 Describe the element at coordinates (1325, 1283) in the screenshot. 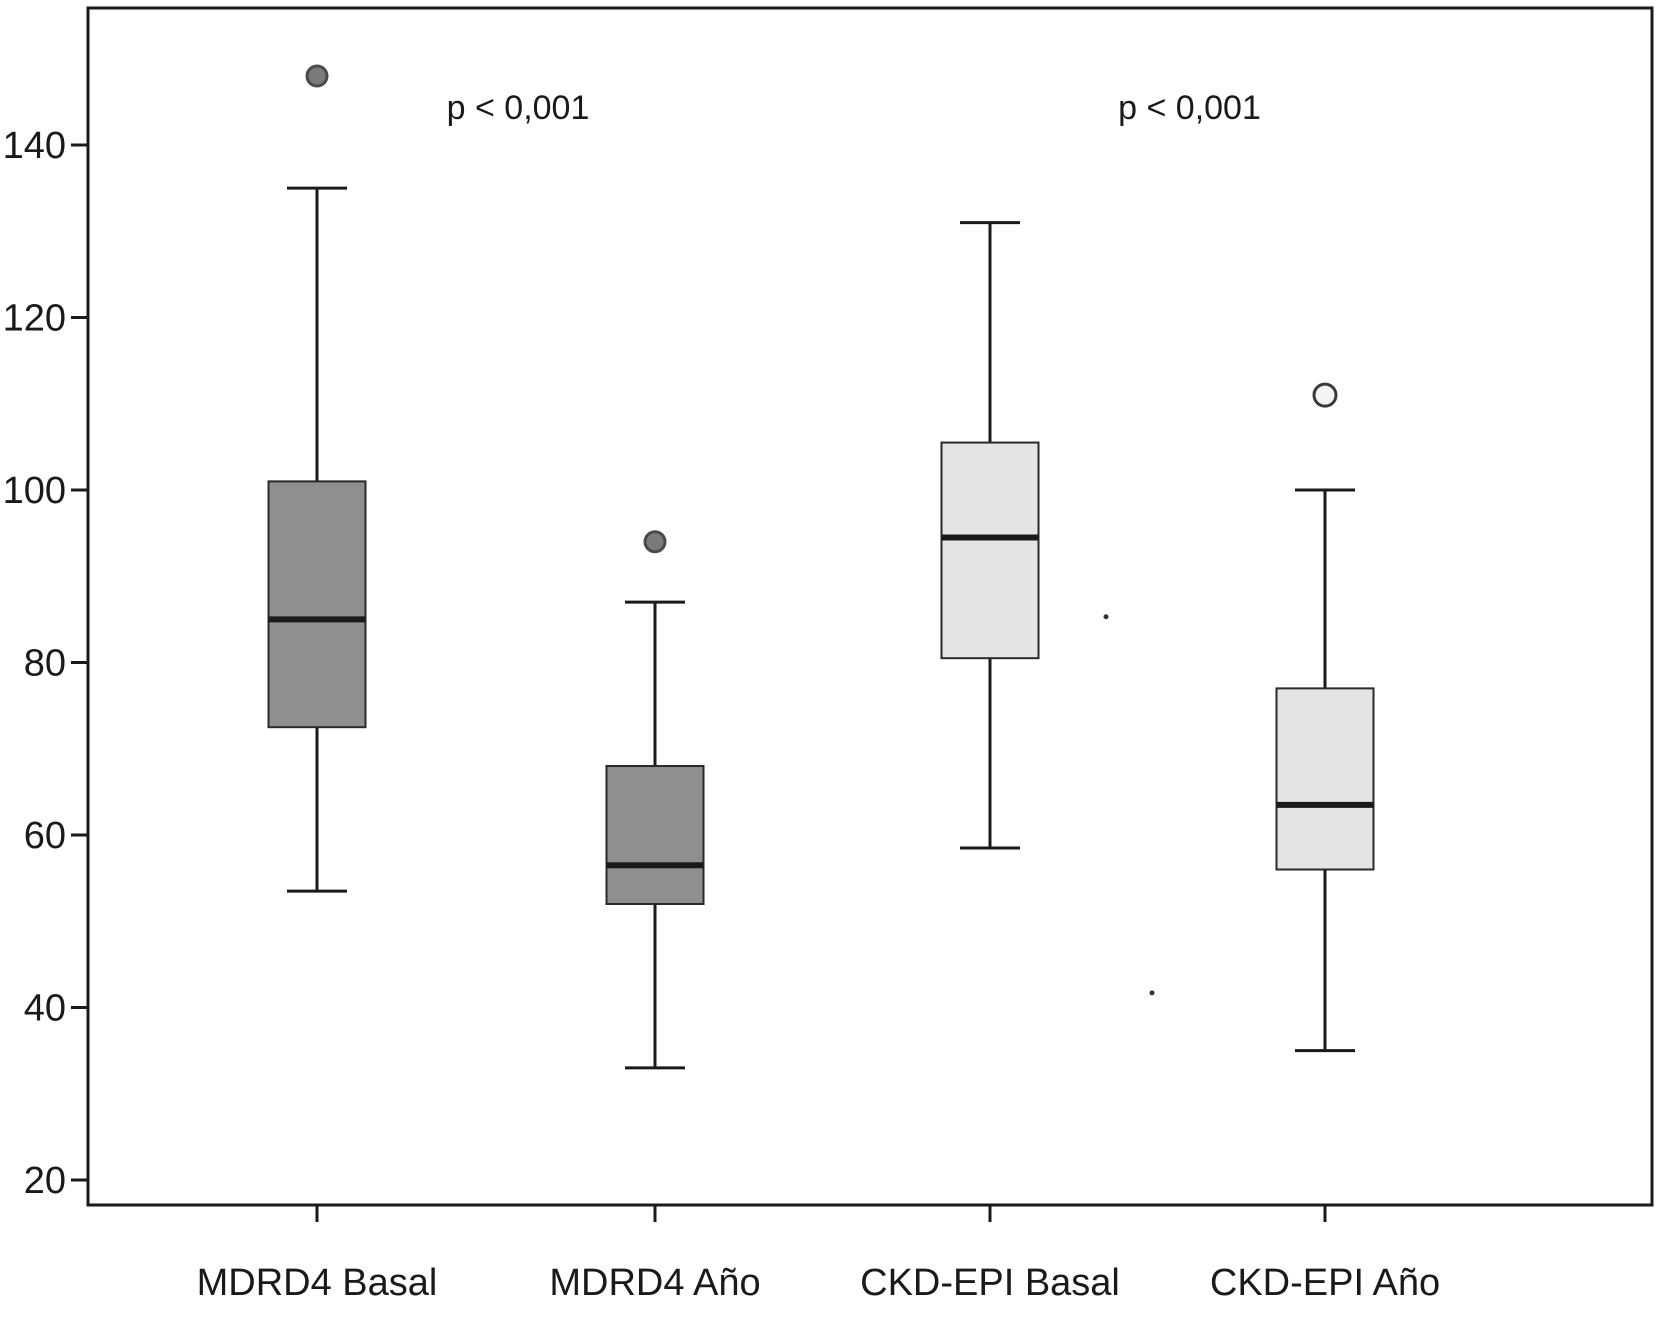

I see `x-axis-category-label: CKD-EPI Año` at that location.